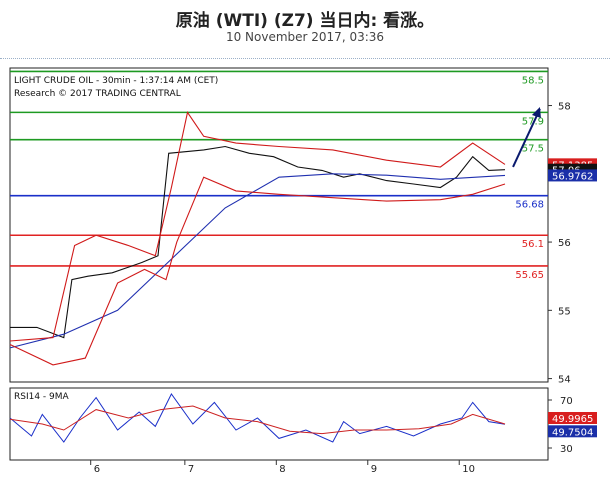  Describe the element at coordinates (564, 243) in the screenshot. I see `price-tick-label: 56` at that location.